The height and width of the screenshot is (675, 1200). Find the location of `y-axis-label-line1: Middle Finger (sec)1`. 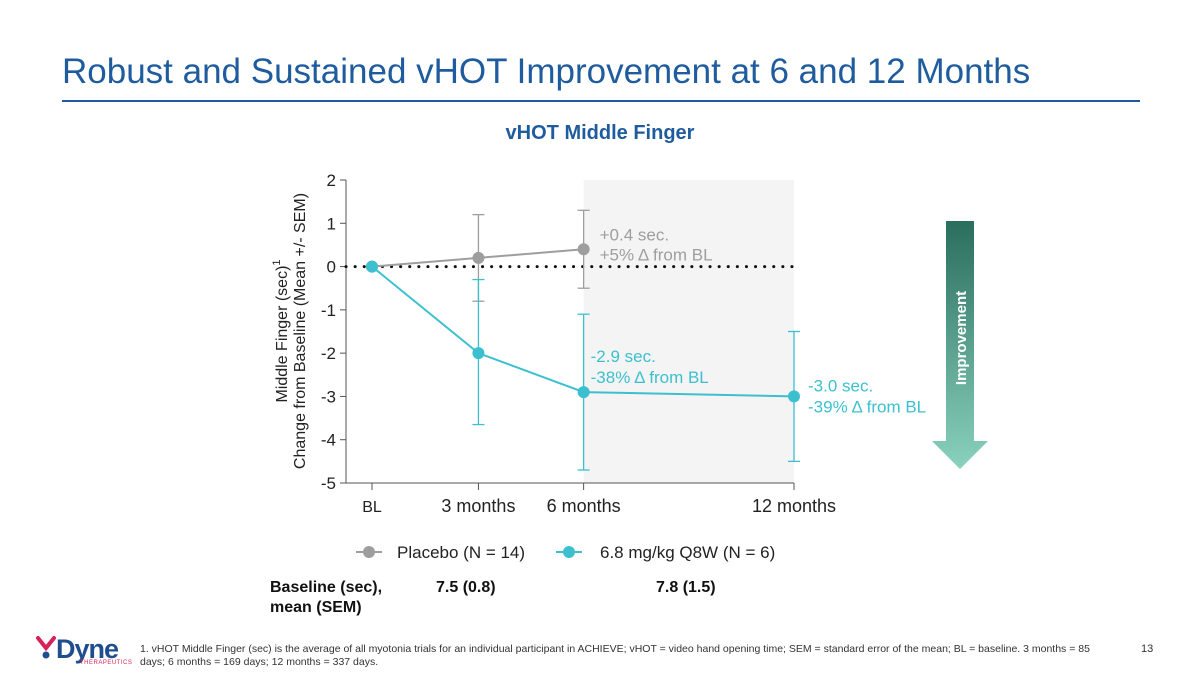

y-axis-label-line1: Middle Finger (sec)1 is located at coordinates (281, 330).